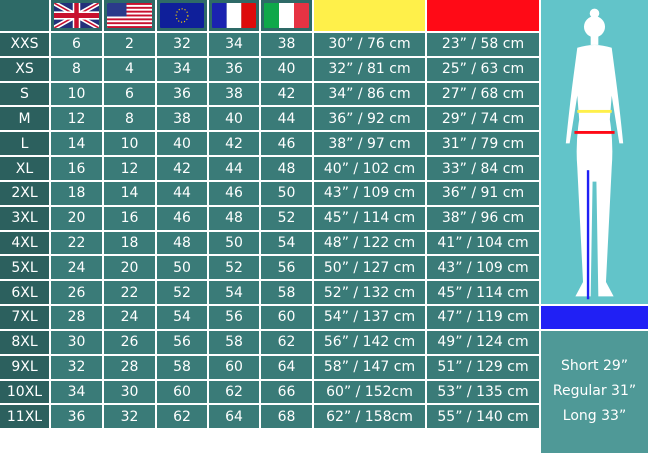  What do you see at coordinates (594, 132) in the screenshot?
I see `hip-line` at bounding box center [594, 132].